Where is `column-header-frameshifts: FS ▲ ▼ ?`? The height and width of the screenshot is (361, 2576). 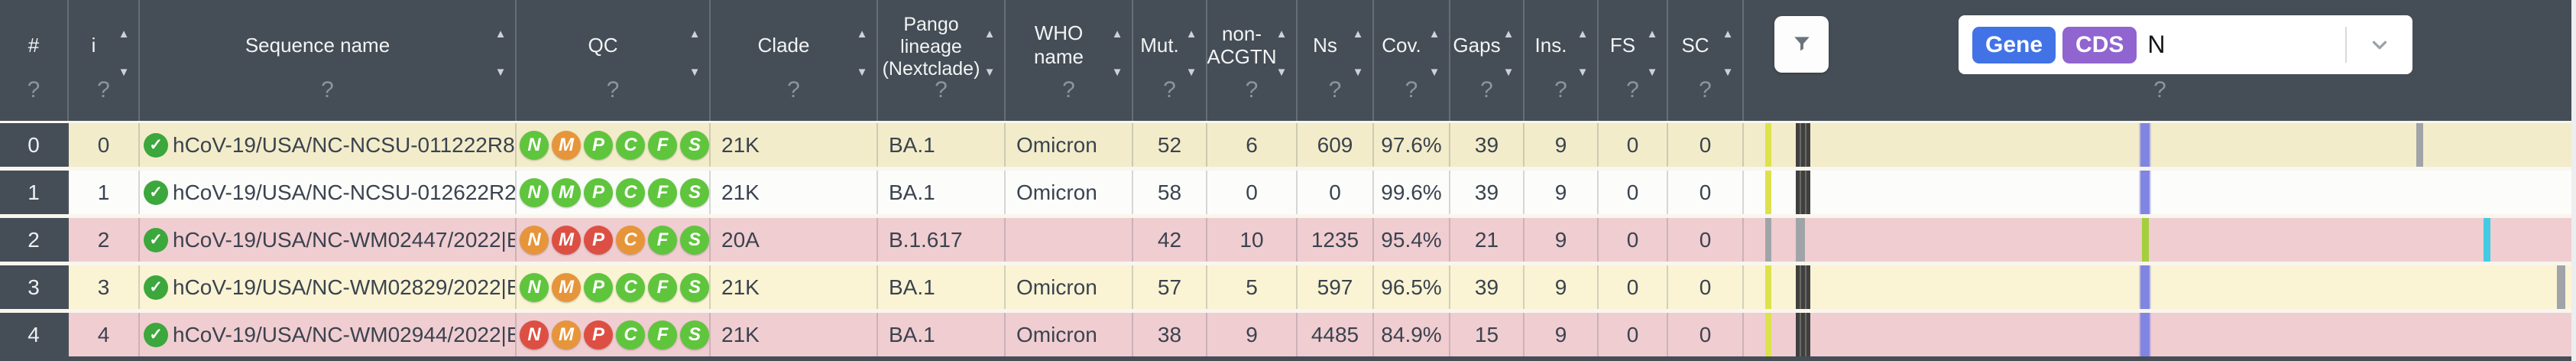 column-header-frameshifts: FS ▲ ▼ ? is located at coordinates (1634, 60).